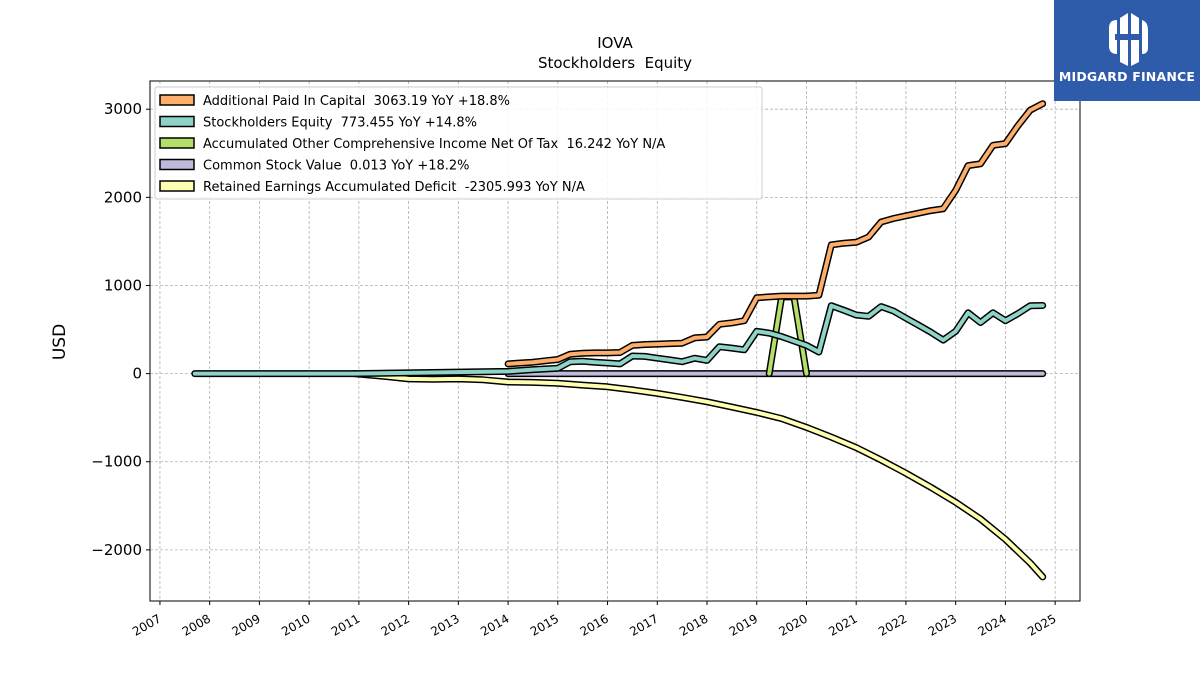 The width and height of the screenshot is (1200, 675). What do you see at coordinates (336, 166) in the screenshot?
I see `legend-entry: Common Stock Value 0.013 YoY +18.2%` at bounding box center [336, 166].